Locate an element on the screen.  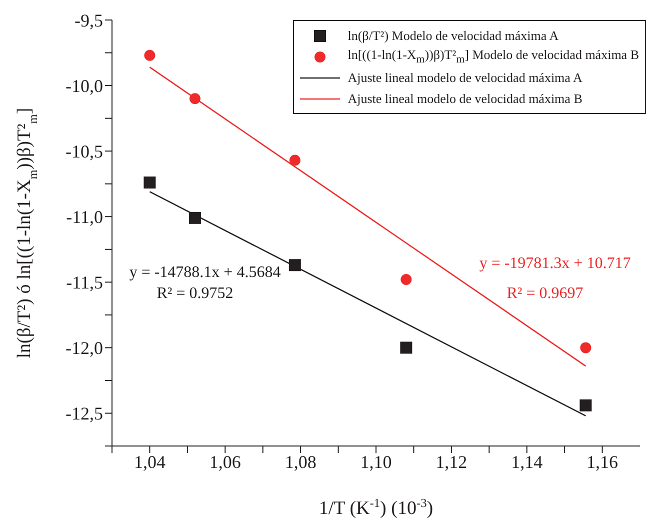
x-tick-label: 1,04 is located at coordinates (150, 462).